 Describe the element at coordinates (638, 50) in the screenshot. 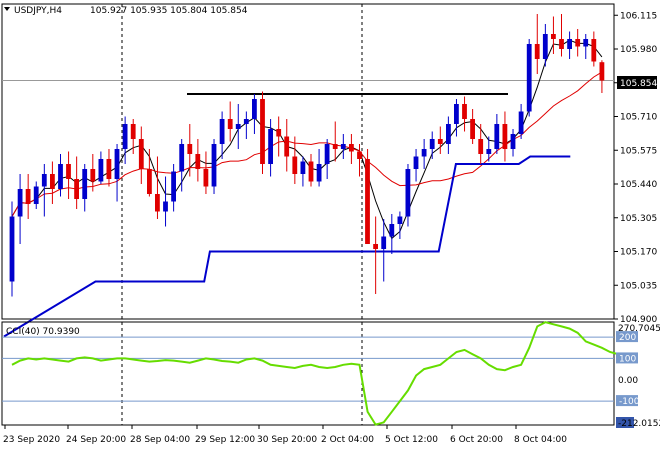

I see `price-tick-label: 105.980` at that location.